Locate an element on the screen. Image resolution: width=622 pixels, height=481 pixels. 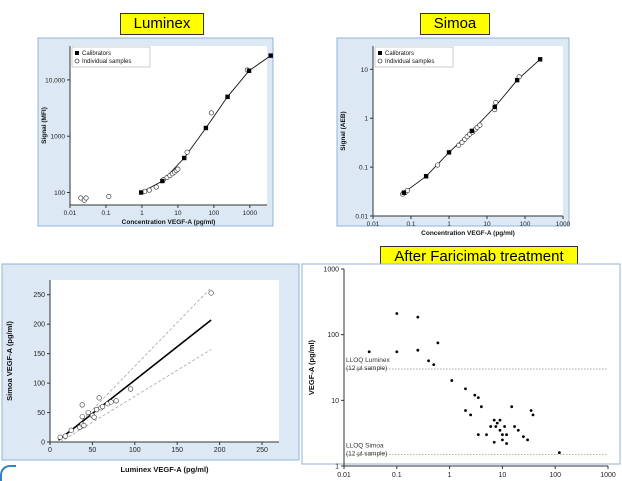
after-y-tick-label: 10 is located at coordinates (335, 401).